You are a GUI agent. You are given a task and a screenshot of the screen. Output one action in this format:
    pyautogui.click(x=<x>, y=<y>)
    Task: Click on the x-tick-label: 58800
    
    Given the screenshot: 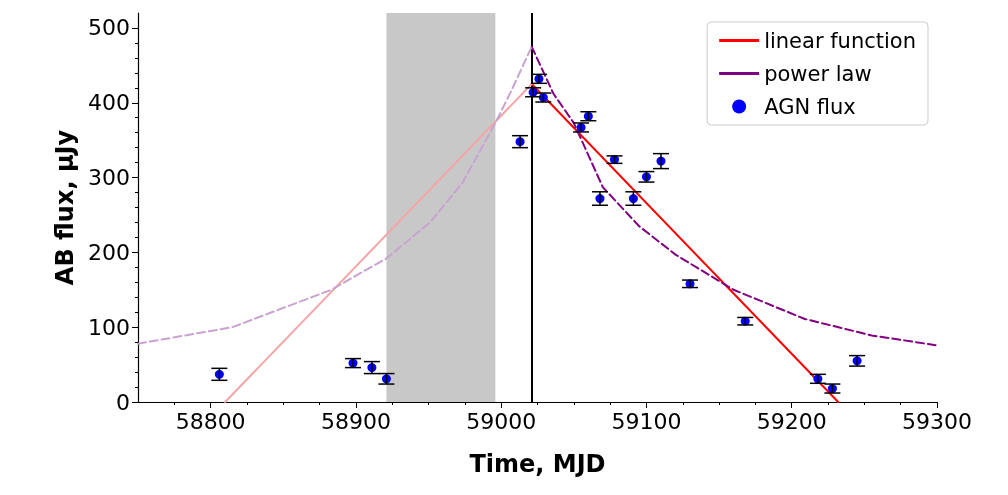 What is the action you would take?
    pyautogui.click(x=210, y=421)
    